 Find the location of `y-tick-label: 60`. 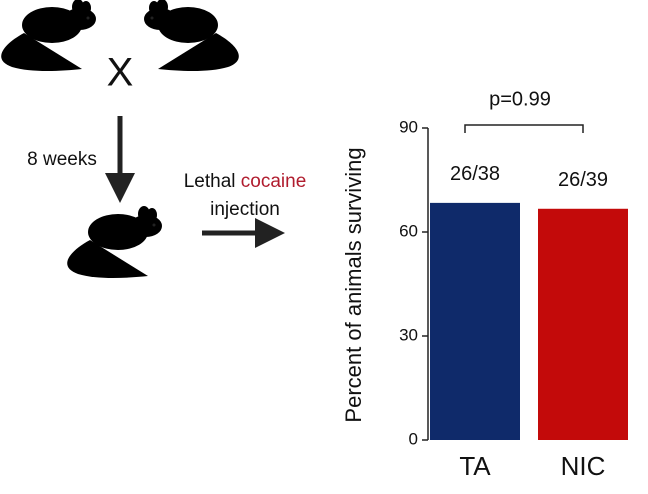

y-tick-label: 60 is located at coordinates (408, 230).